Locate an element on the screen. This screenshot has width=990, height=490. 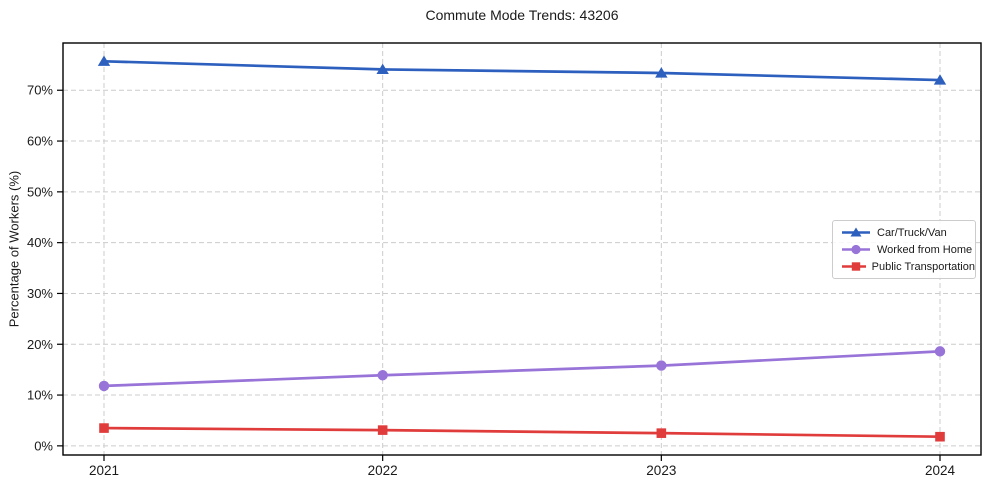
y-tick-label: 30% is located at coordinates (40, 293).